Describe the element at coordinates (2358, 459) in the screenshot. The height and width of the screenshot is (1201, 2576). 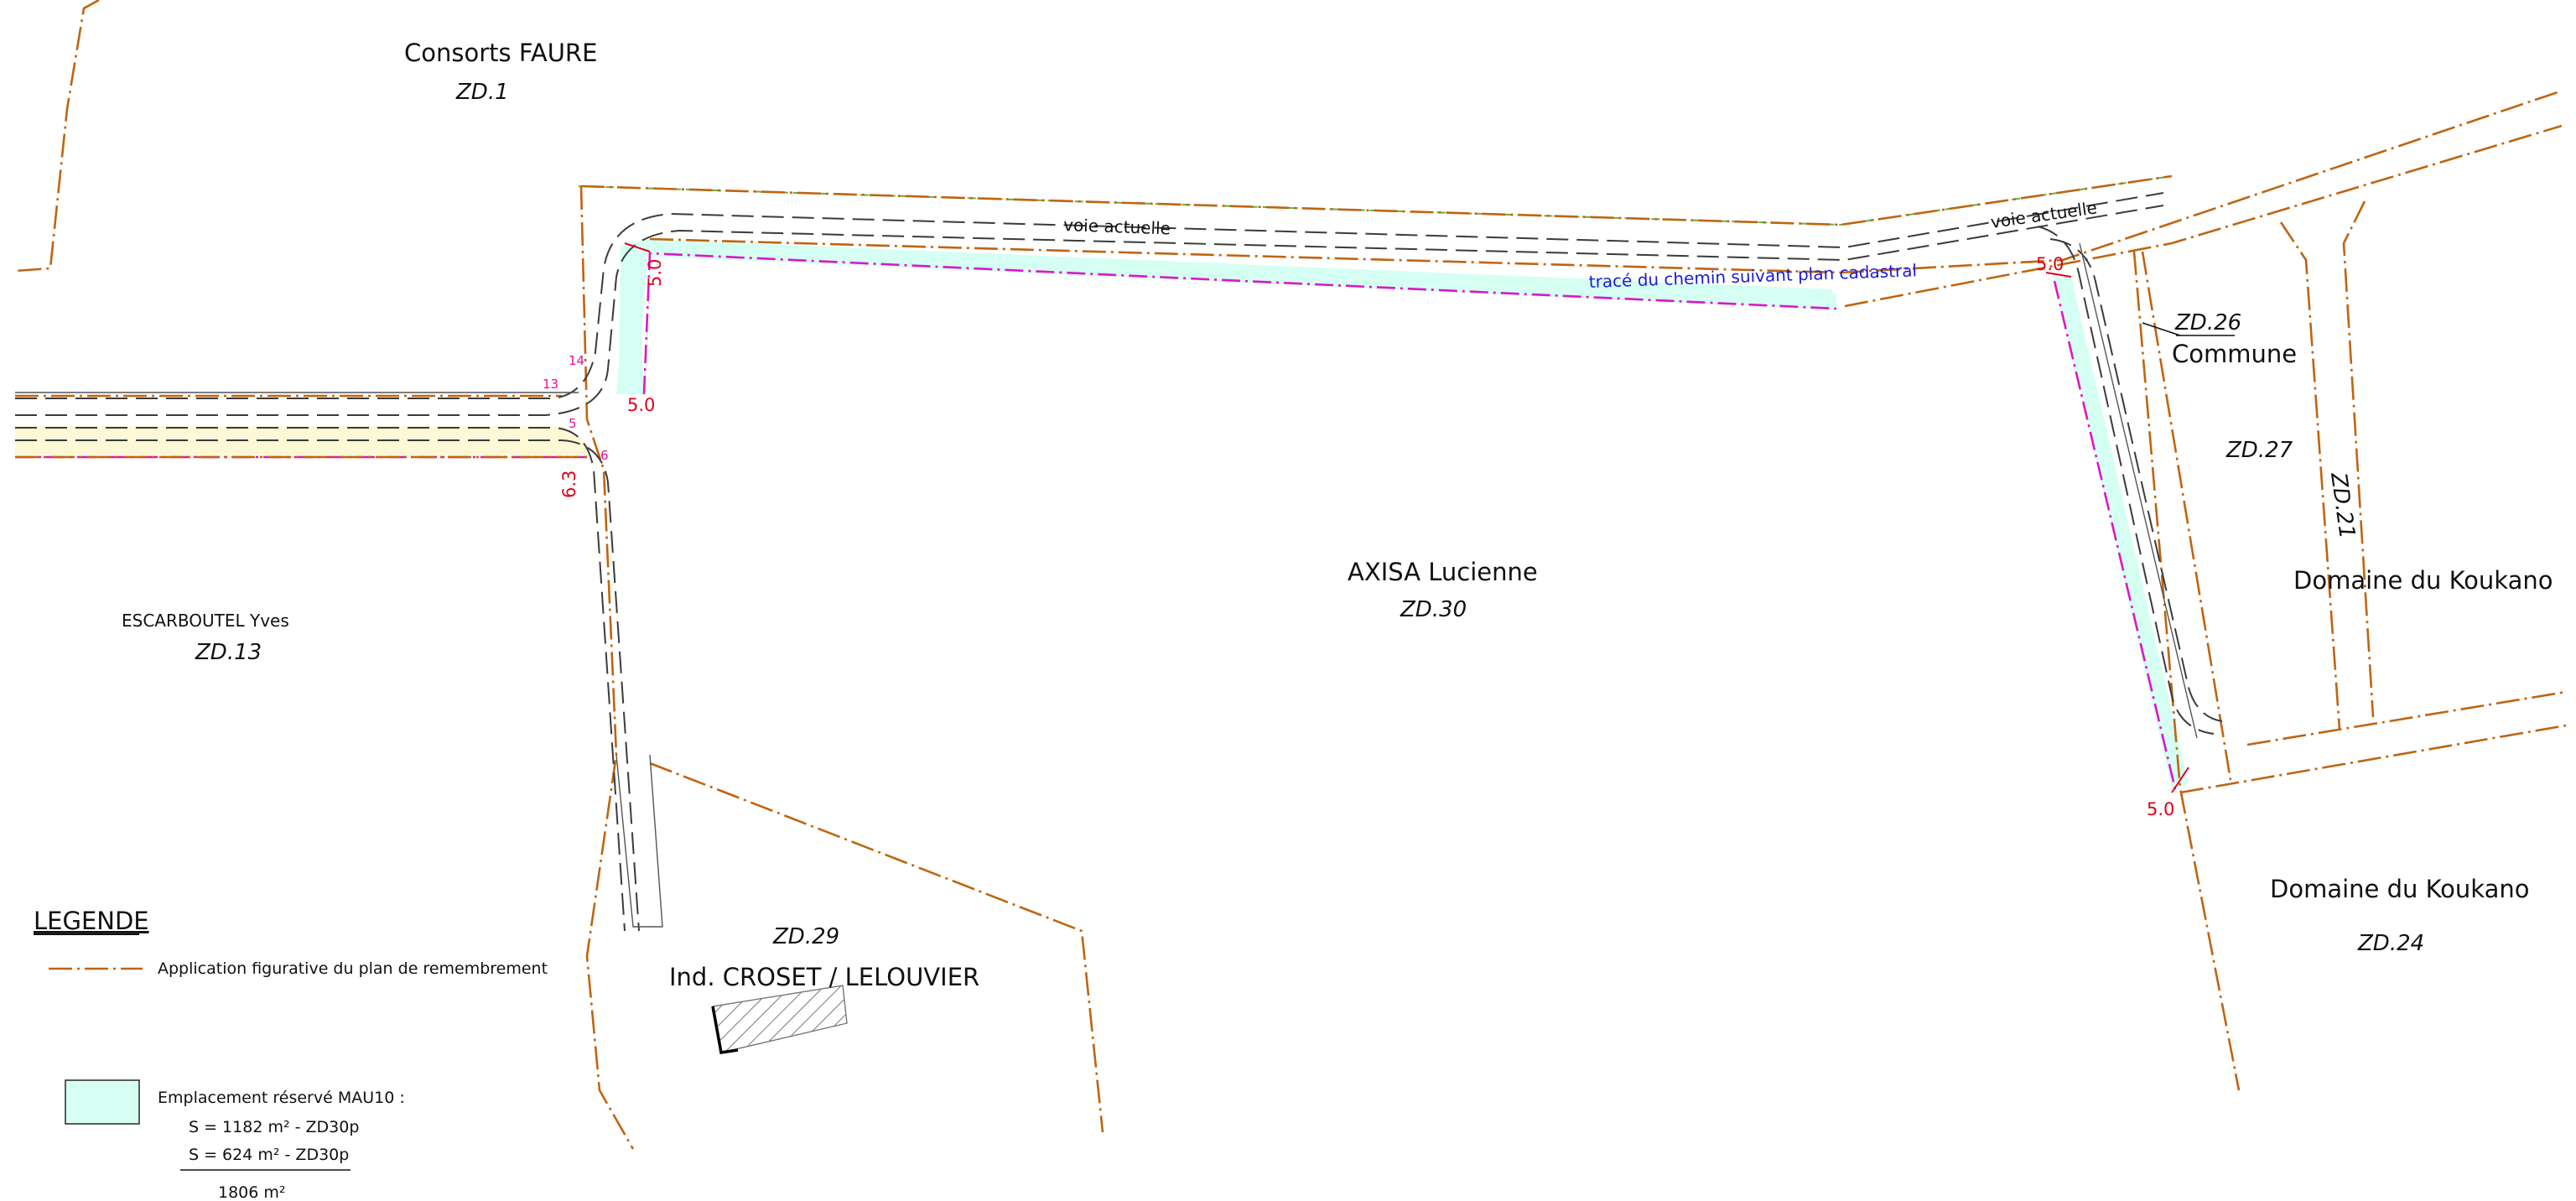
I see `parcel-boundary-zd21-right` at that location.